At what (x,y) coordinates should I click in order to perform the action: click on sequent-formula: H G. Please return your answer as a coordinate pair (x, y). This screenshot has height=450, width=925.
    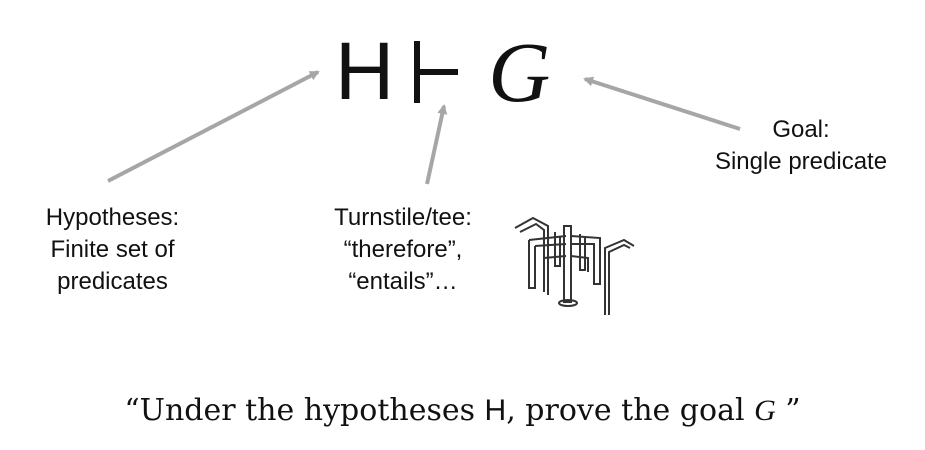
    Looking at the image, I should click on (442, 72).